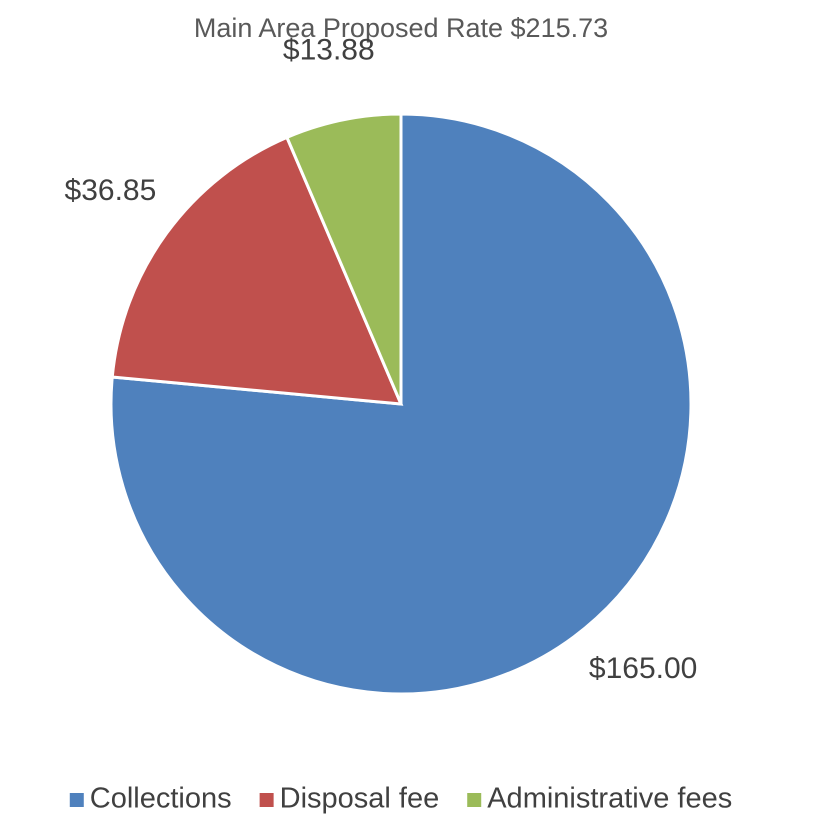 The width and height of the screenshot is (815, 818). I want to click on legend-label: Collections, so click(161, 799).